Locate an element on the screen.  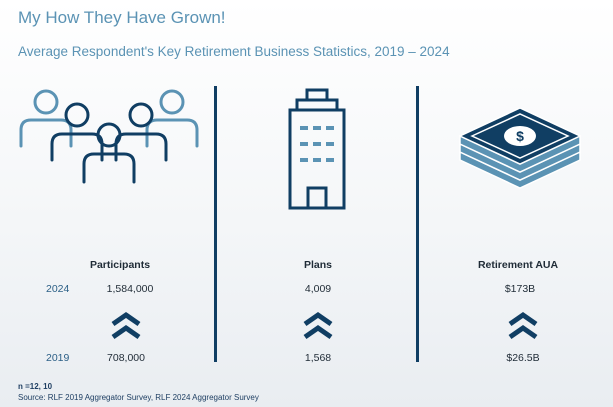
participants-2019-value: 708,000 is located at coordinates (126, 358).